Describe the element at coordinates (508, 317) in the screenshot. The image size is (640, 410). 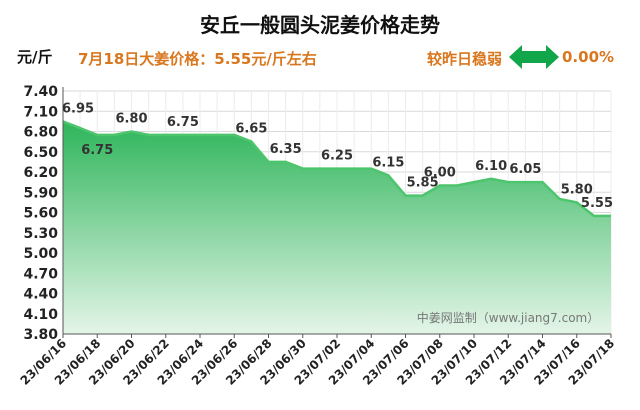
I see `watermark: 中姜网监制（www.jiang7.com）` at that location.